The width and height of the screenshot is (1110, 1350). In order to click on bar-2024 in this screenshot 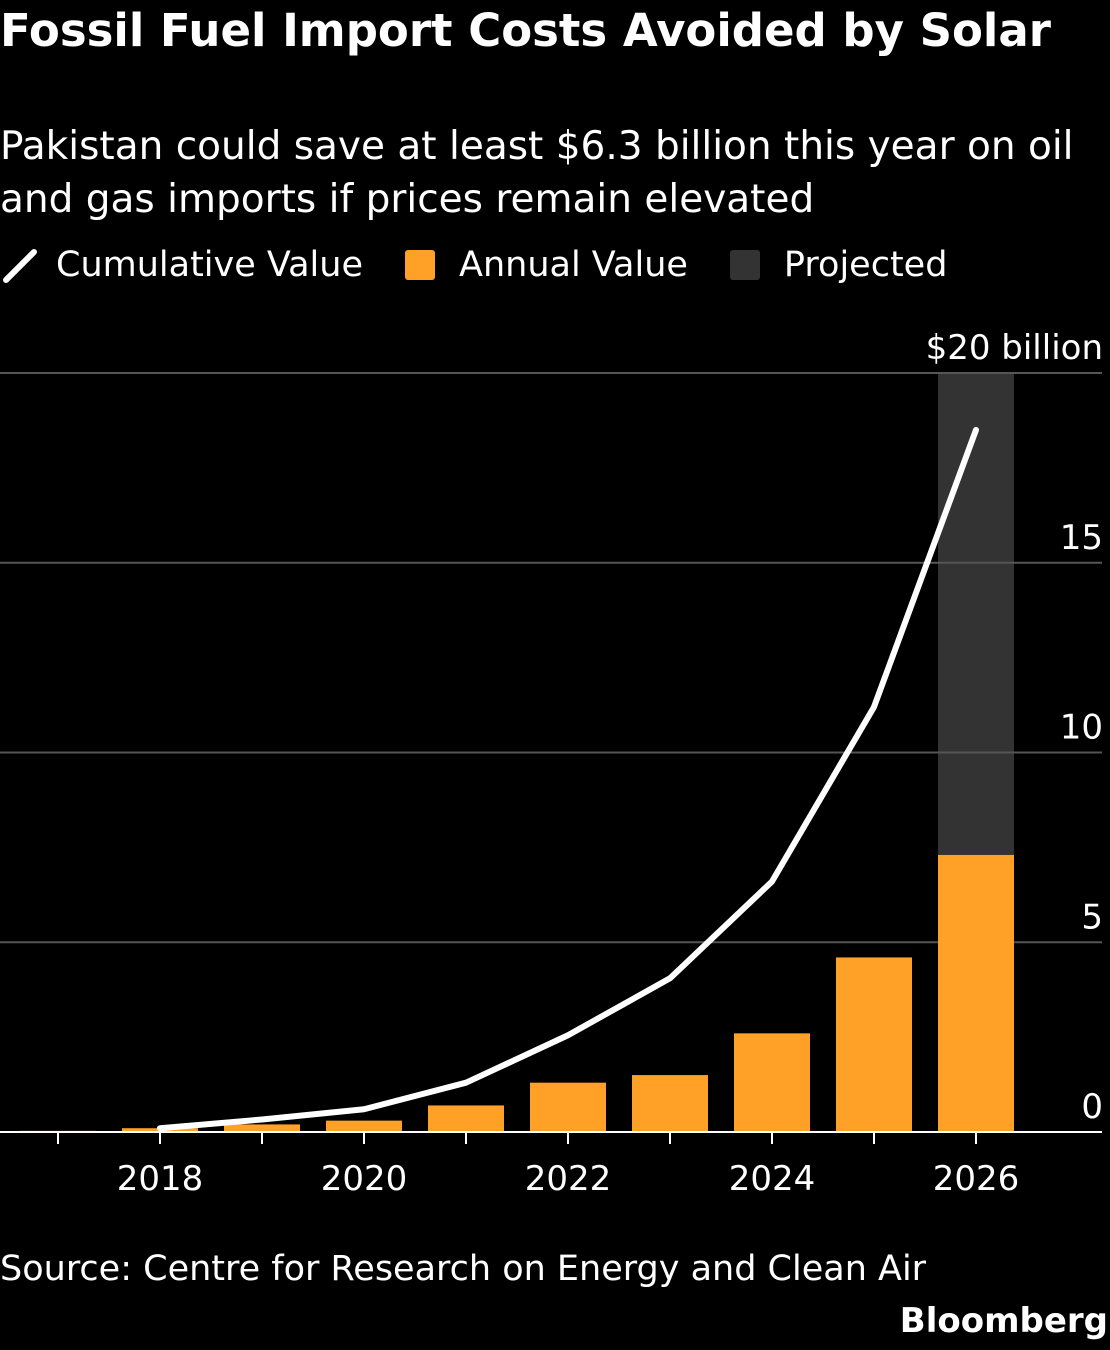, I will do `click(772, 1082)`.